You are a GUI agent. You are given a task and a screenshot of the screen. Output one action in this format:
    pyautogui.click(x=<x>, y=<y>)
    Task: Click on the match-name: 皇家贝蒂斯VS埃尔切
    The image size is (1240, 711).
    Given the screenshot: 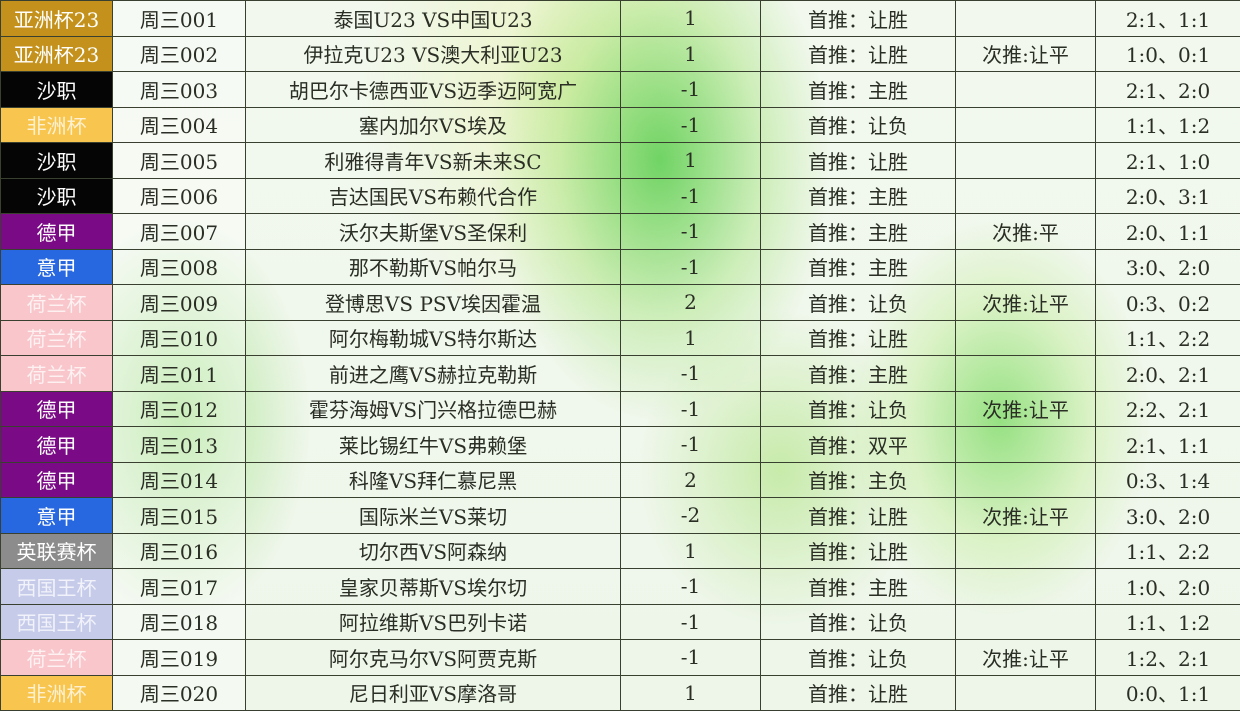 What is the action you would take?
    pyautogui.click(x=433, y=587)
    